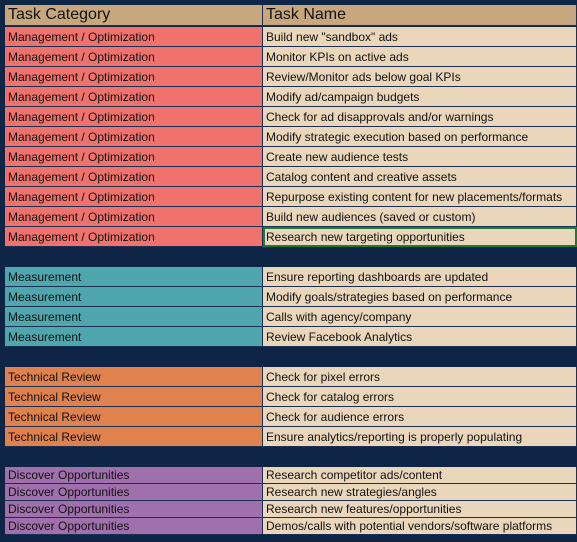 This screenshot has height=542, width=577. What do you see at coordinates (420, 492) in the screenshot?
I see `task-name-cell: Research new strategies/angles` at bounding box center [420, 492].